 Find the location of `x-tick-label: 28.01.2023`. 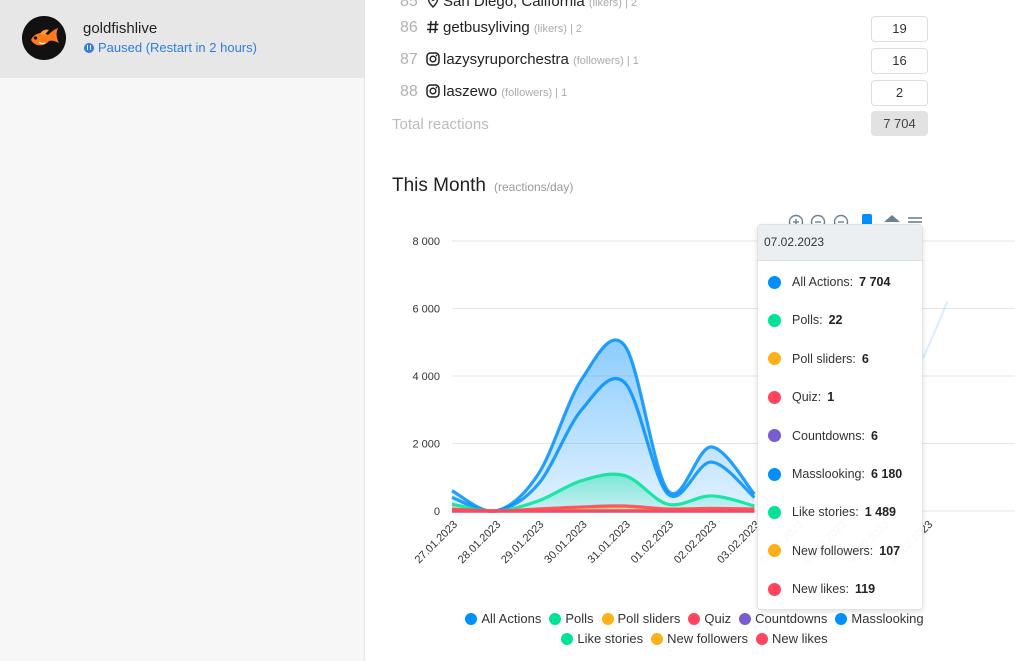

x-tick-label: 28.01.2023 is located at coordinates (479, 542).